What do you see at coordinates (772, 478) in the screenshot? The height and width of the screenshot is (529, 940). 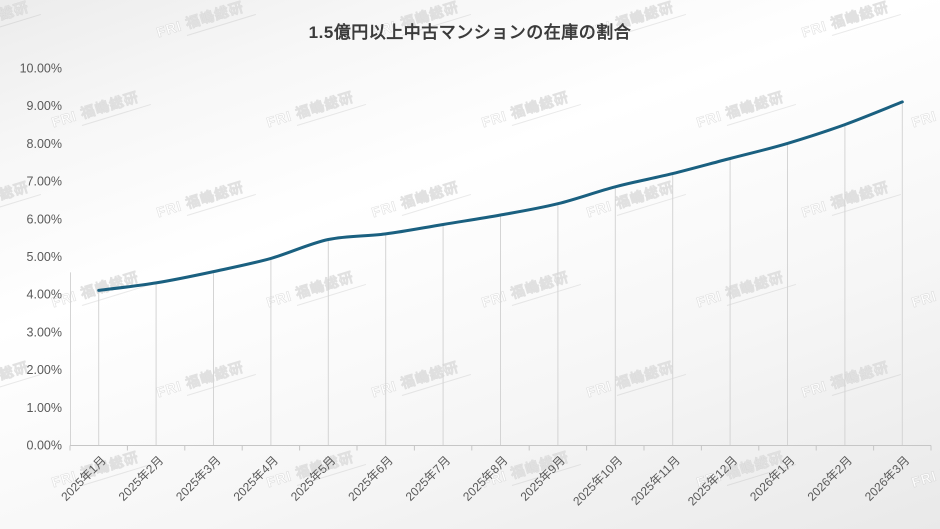 I see `x-tick-label: 2026年1月` at bounding box center [772, 478].